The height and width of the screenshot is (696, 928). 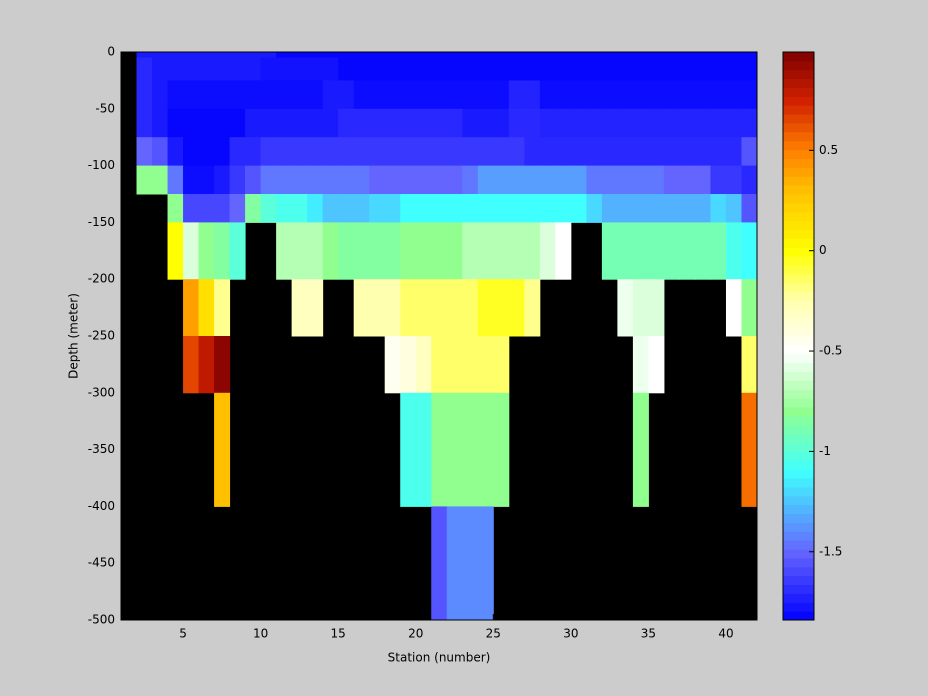 I want to click on x-tick-label: 25, so click(x=493, y=634).